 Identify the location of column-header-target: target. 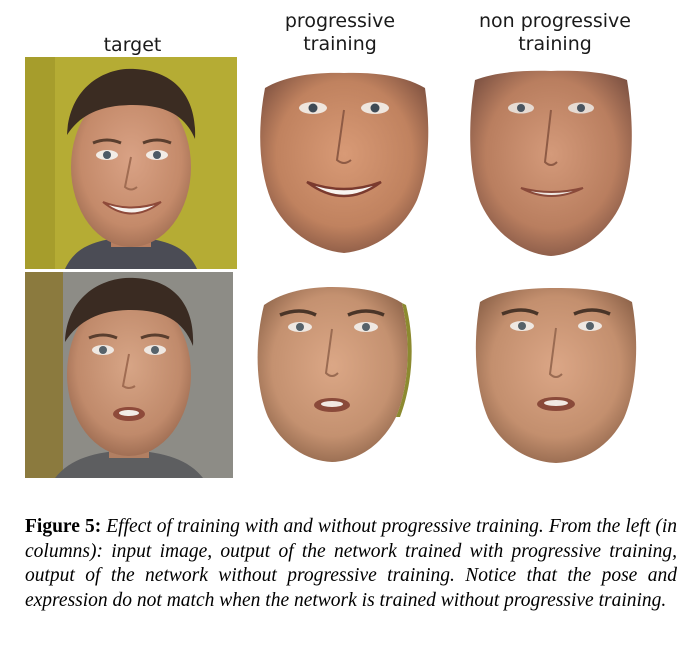
(132, 45).